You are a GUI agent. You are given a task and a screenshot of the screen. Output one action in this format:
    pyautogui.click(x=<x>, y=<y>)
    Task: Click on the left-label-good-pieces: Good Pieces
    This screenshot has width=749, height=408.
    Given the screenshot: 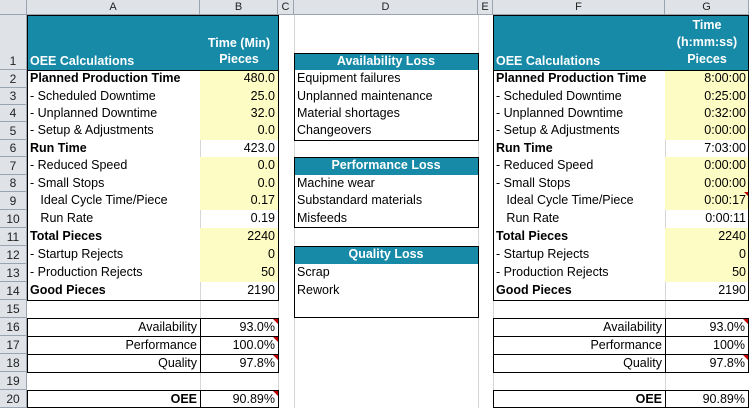 What is the action you would take?
    pyautogui.click(x=68, y=290)
    